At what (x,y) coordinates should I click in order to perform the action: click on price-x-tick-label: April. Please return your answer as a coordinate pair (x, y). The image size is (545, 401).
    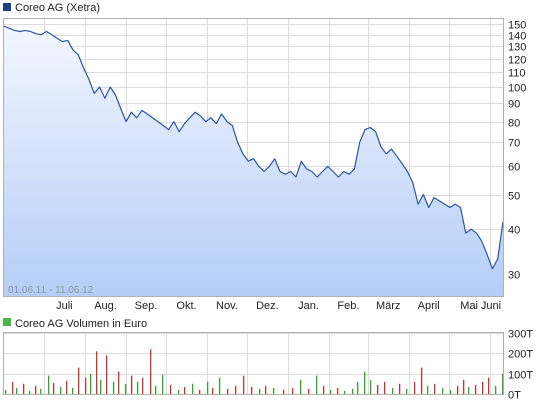
    Looking at the image, I should click on (429, 306).